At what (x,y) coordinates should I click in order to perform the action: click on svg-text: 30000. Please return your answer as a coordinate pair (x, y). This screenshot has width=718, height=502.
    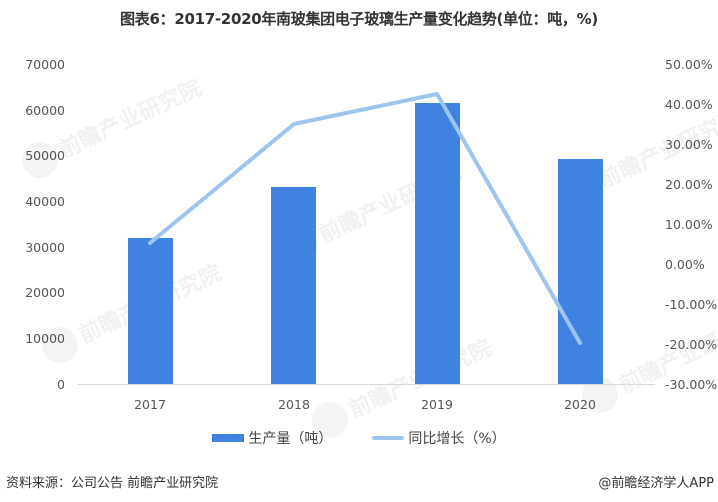
    Looking at the image, I should click on (45, 247).